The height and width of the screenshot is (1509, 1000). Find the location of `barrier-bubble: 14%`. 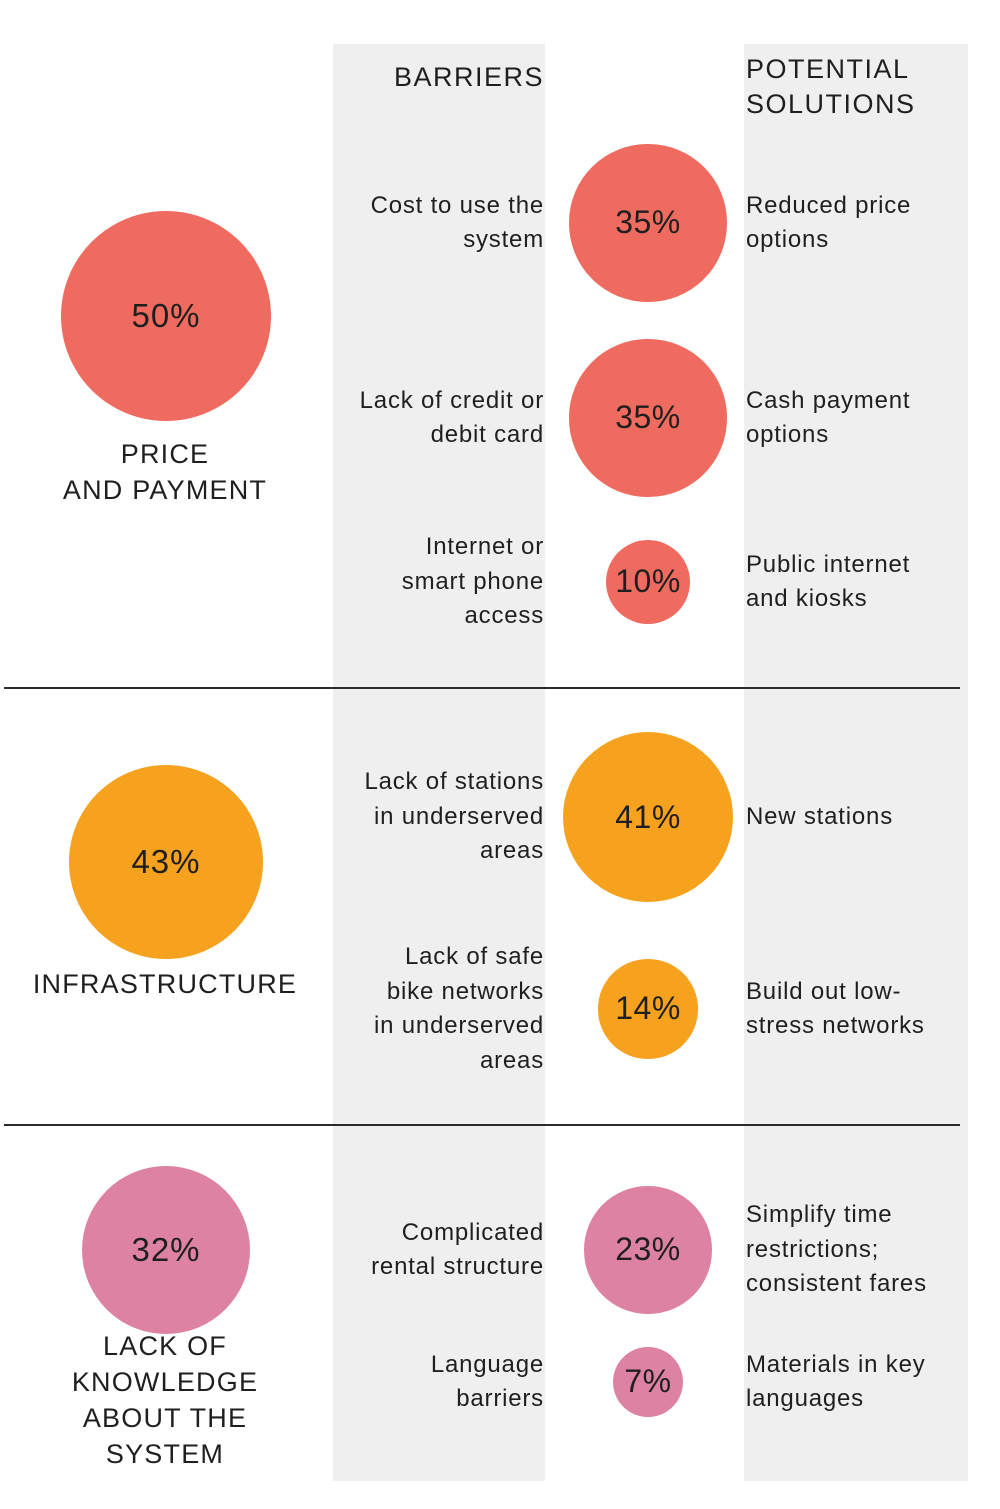

barrier-bubble: 14% is located at coordinates (648, 1009).